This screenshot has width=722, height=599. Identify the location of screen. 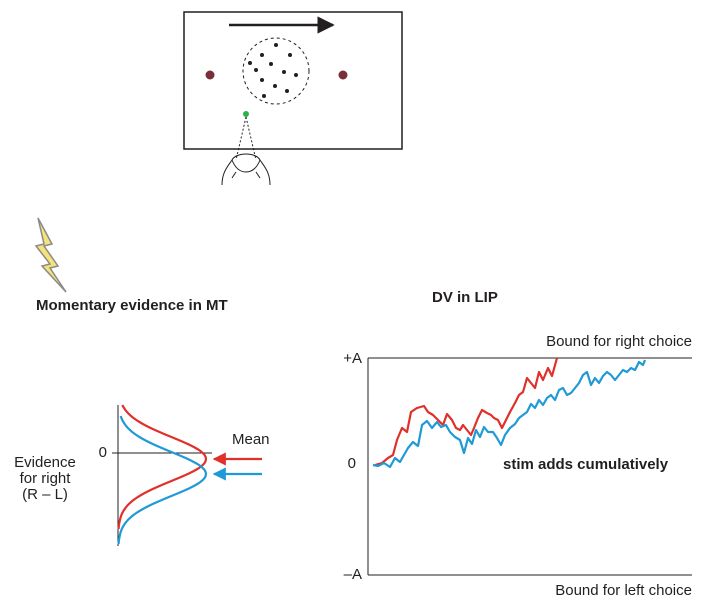
(293, 80).